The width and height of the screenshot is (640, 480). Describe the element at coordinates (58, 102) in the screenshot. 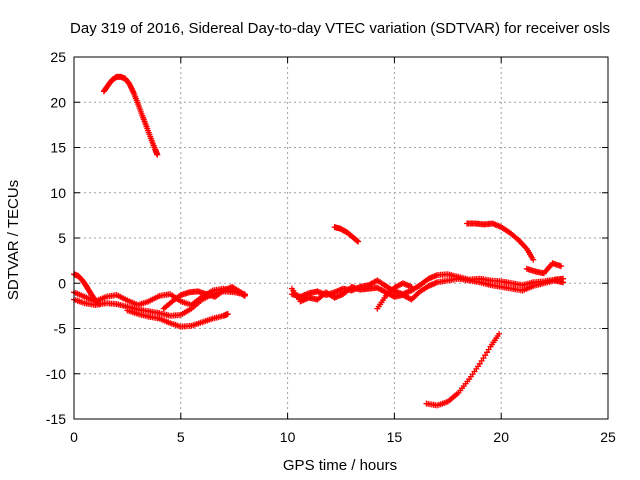

I see `y-tick-label: 20` at that location.